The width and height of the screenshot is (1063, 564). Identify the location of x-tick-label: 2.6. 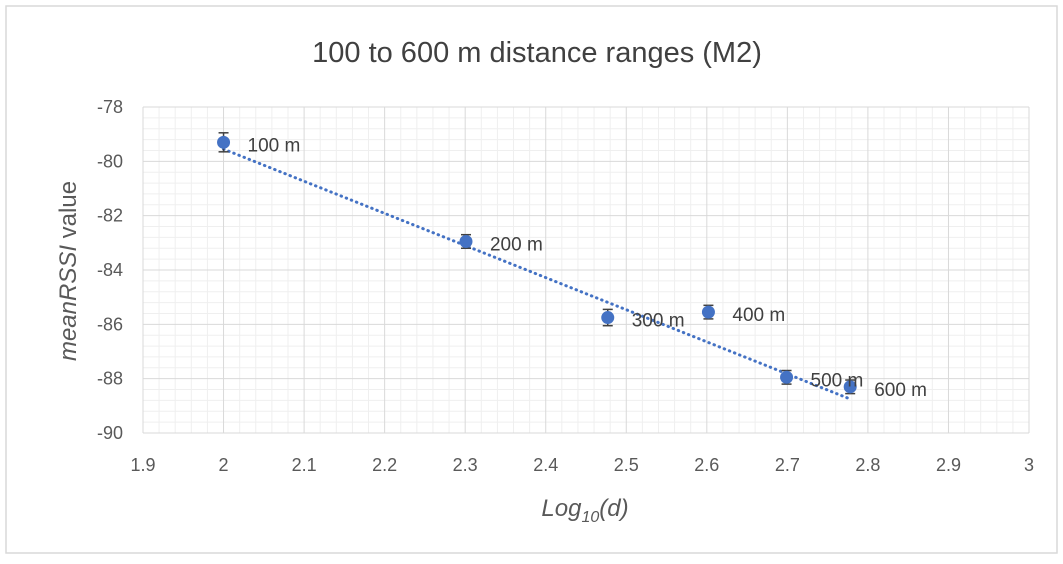
(706, 465).